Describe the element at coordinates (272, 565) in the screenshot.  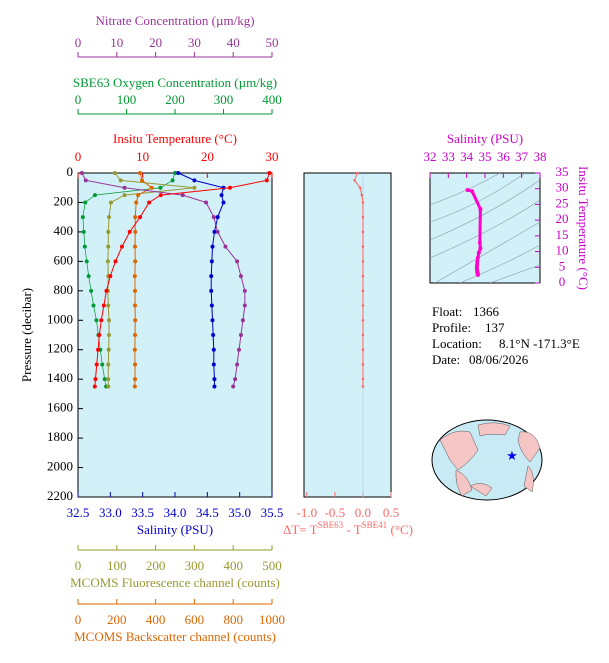
I see `x-tick-label: 500` at that location.